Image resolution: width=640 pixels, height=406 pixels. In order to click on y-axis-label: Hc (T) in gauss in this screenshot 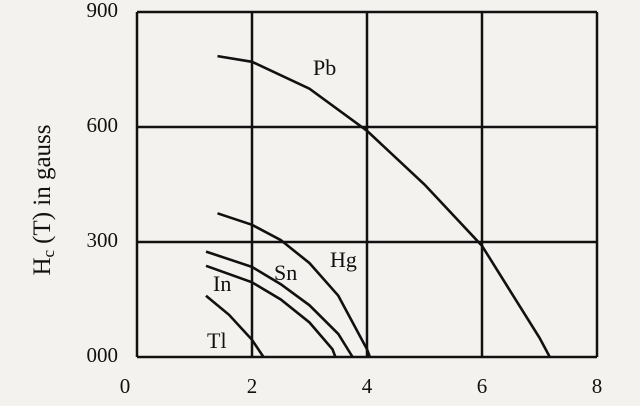, I will do `click(43, 199)`.